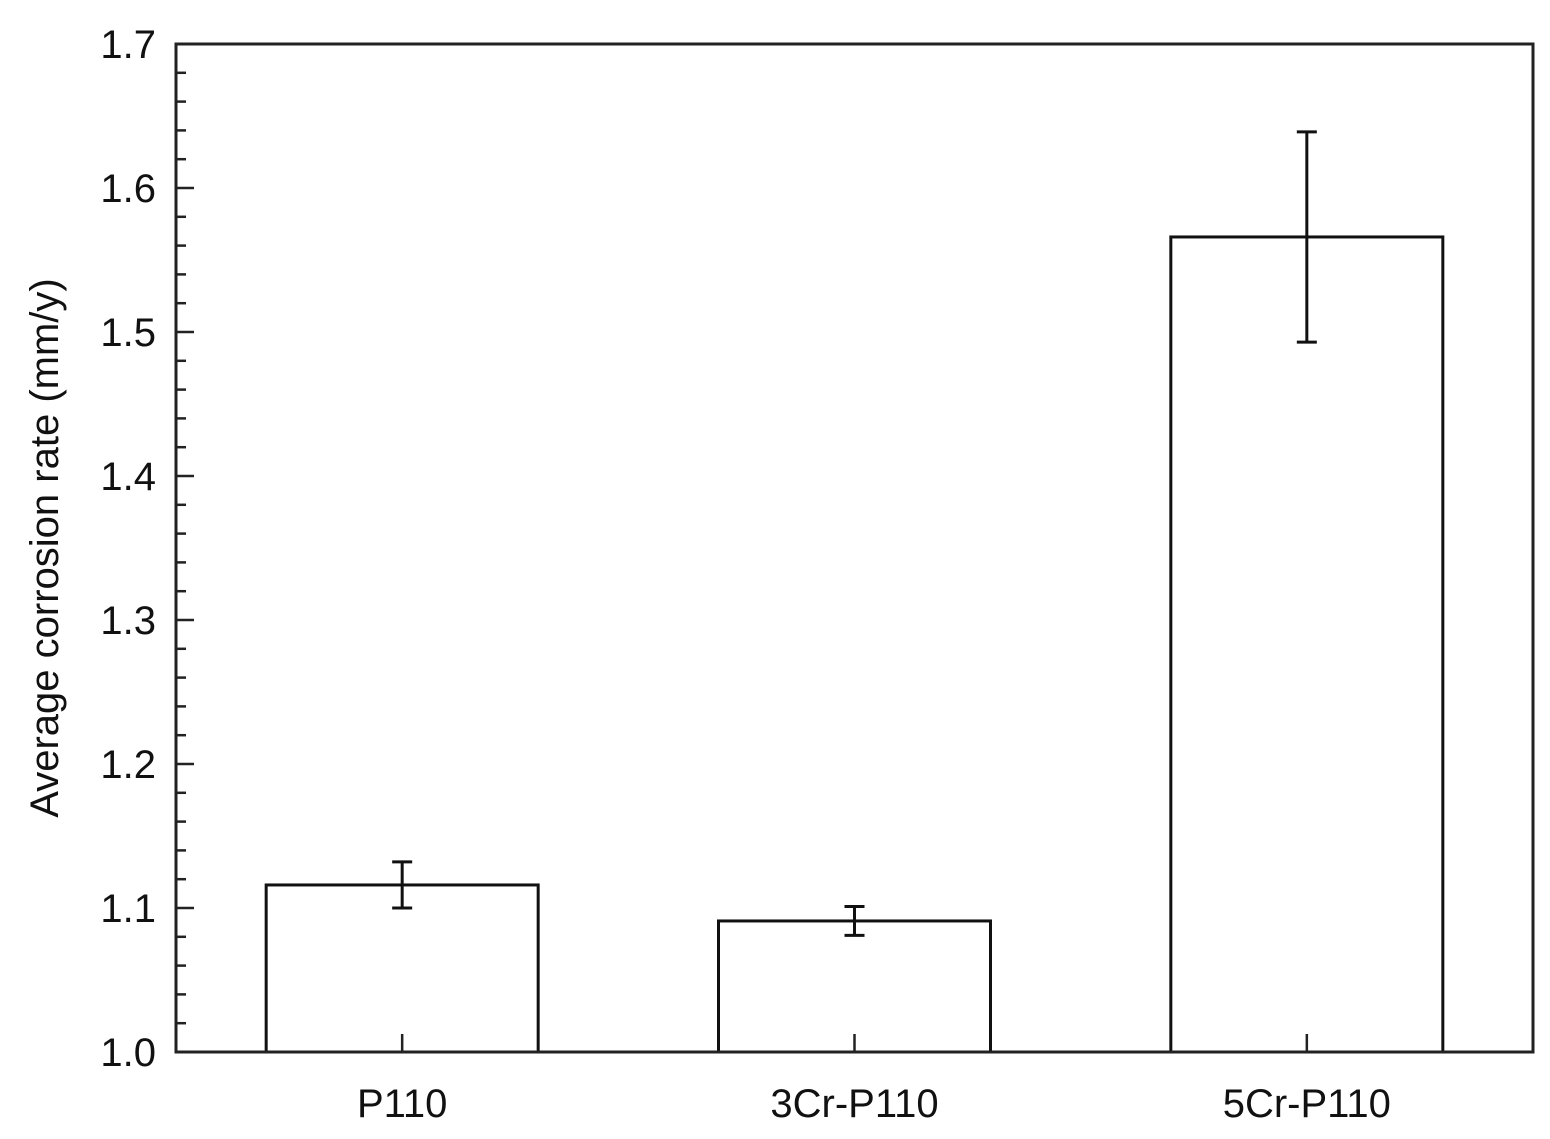 This screenshot has height=1139, width=1550. I want to click on x-tick-label: 5Cr-P110, so click(1307, 1104).